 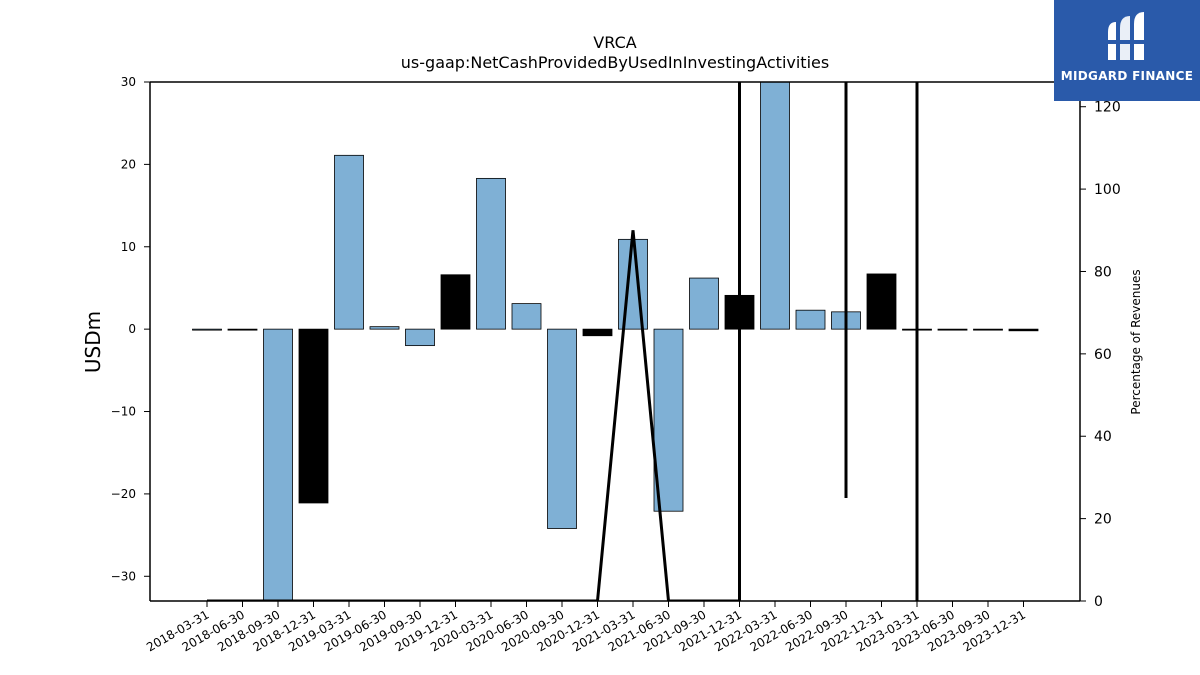 What do you see at coordinates (1103, 520) in the screenshot?
I see `y2-tick-label: 20` at bounding box center [1103, 520].